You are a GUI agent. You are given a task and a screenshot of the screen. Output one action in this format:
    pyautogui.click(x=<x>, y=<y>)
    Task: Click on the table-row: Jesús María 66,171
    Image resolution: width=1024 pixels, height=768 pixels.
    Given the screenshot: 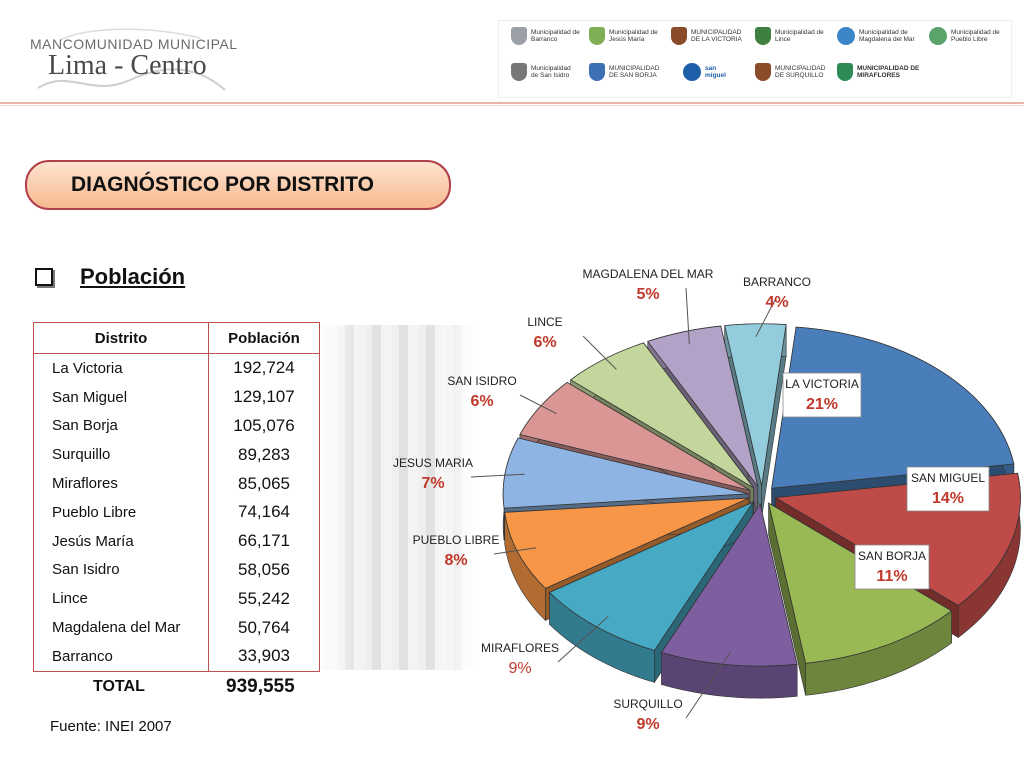 What is the action you would take?
    pyautogui.click(x=176, y=541)
    